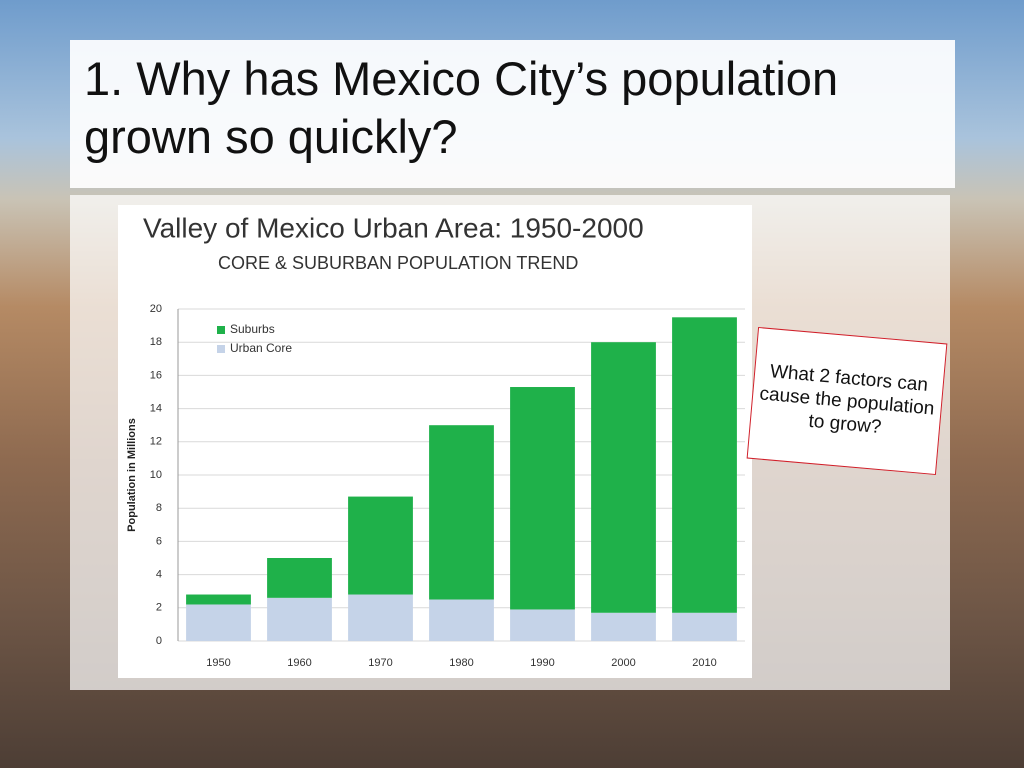 This screenshot has width=1024, height=768. Describe the element at coordinates (398, 263) in the screenshot. I see `chart-subtitle: CORE & SUBURBAN POPULATION TREND` at that location.